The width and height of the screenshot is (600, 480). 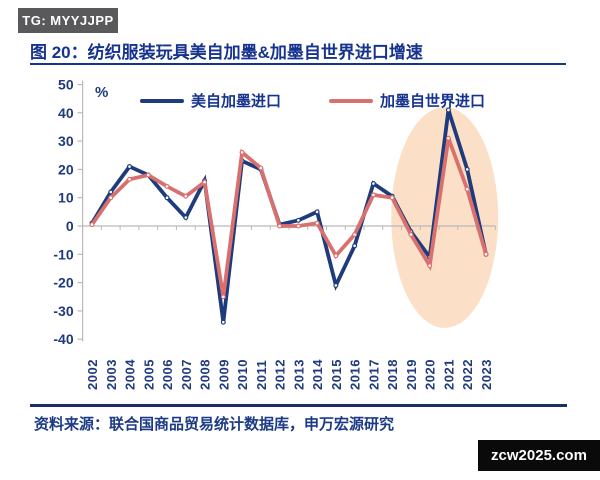 What do you see at coordinates (486, 374) in the screenshot?
I see `svg-text: 2023` at bounding box center [486, 374].